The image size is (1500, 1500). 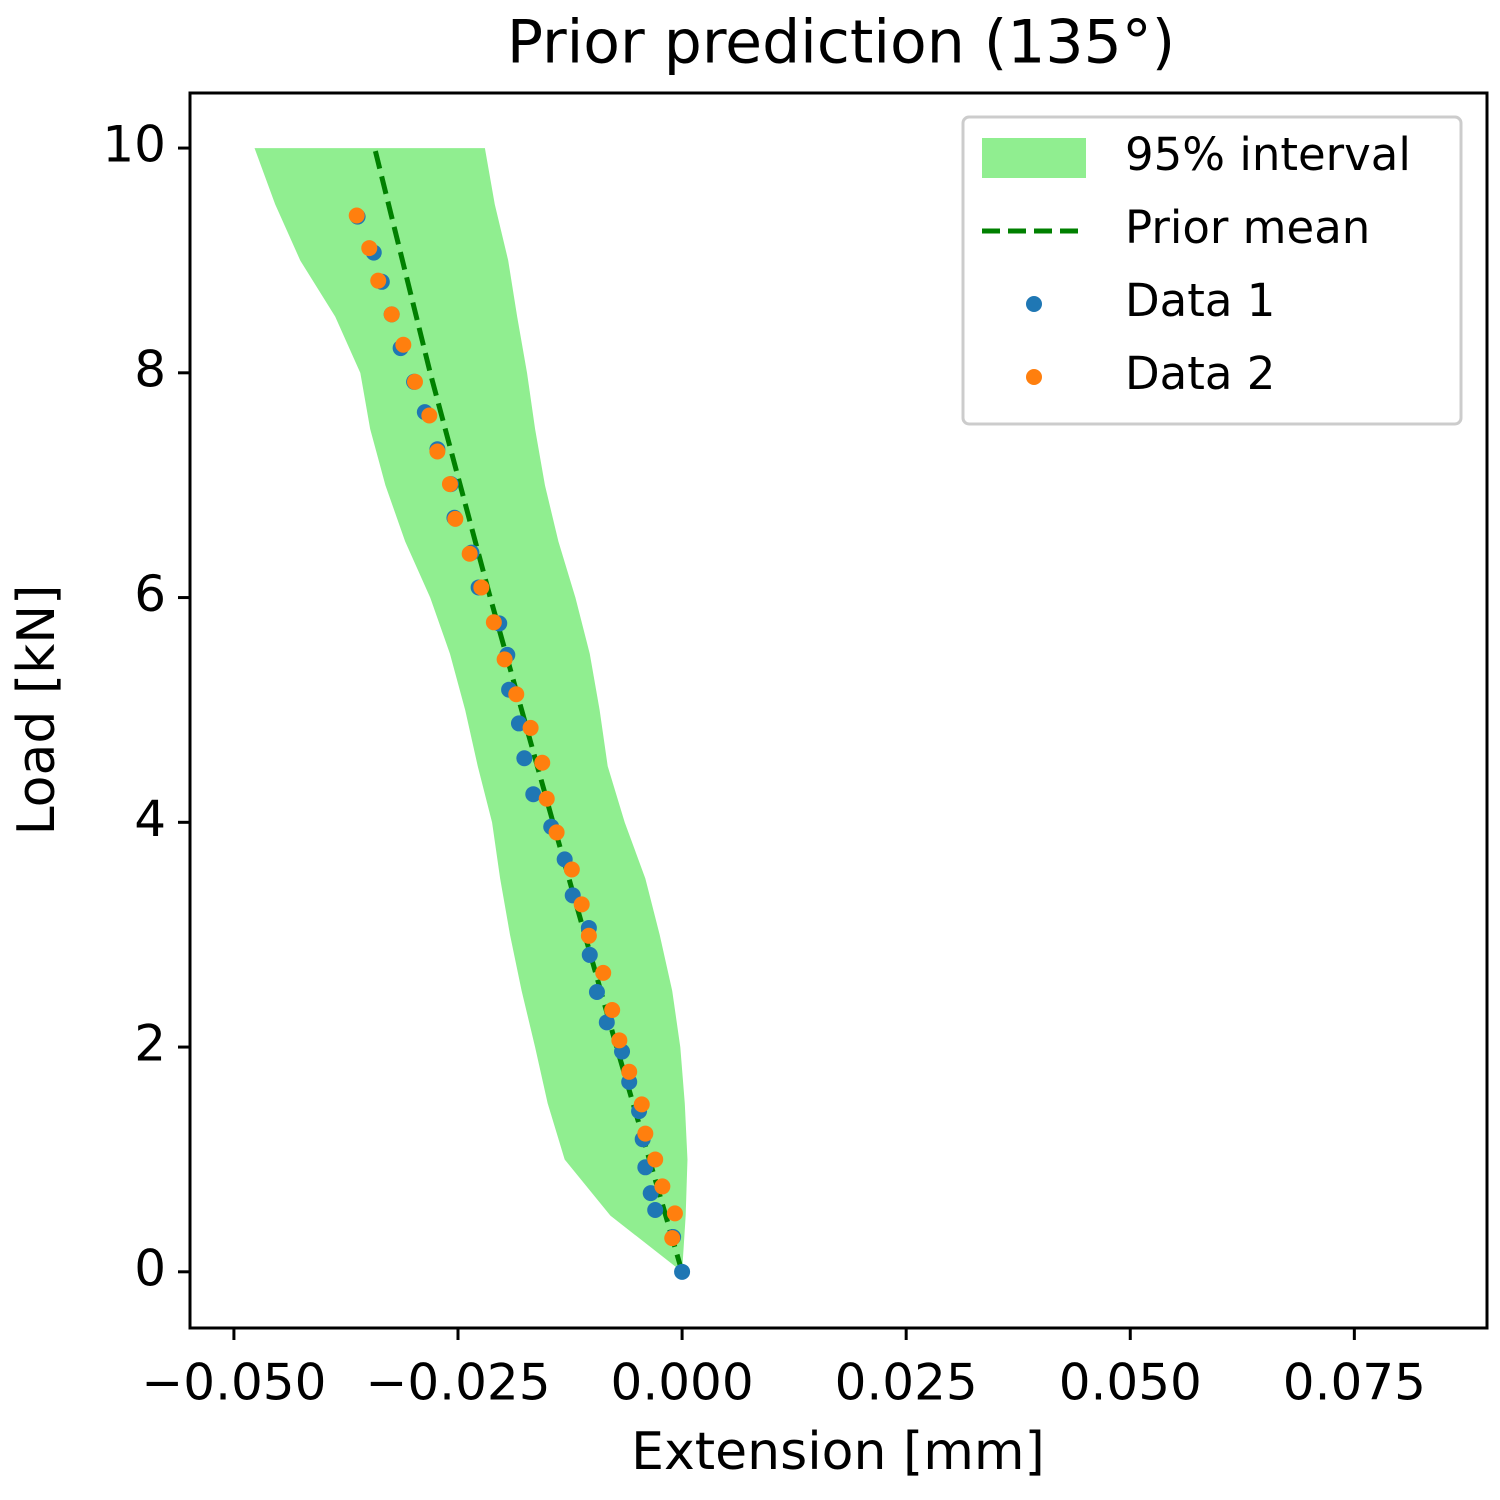 I want to click on legend-label: Prior mean, so click(x=1247, y=227).